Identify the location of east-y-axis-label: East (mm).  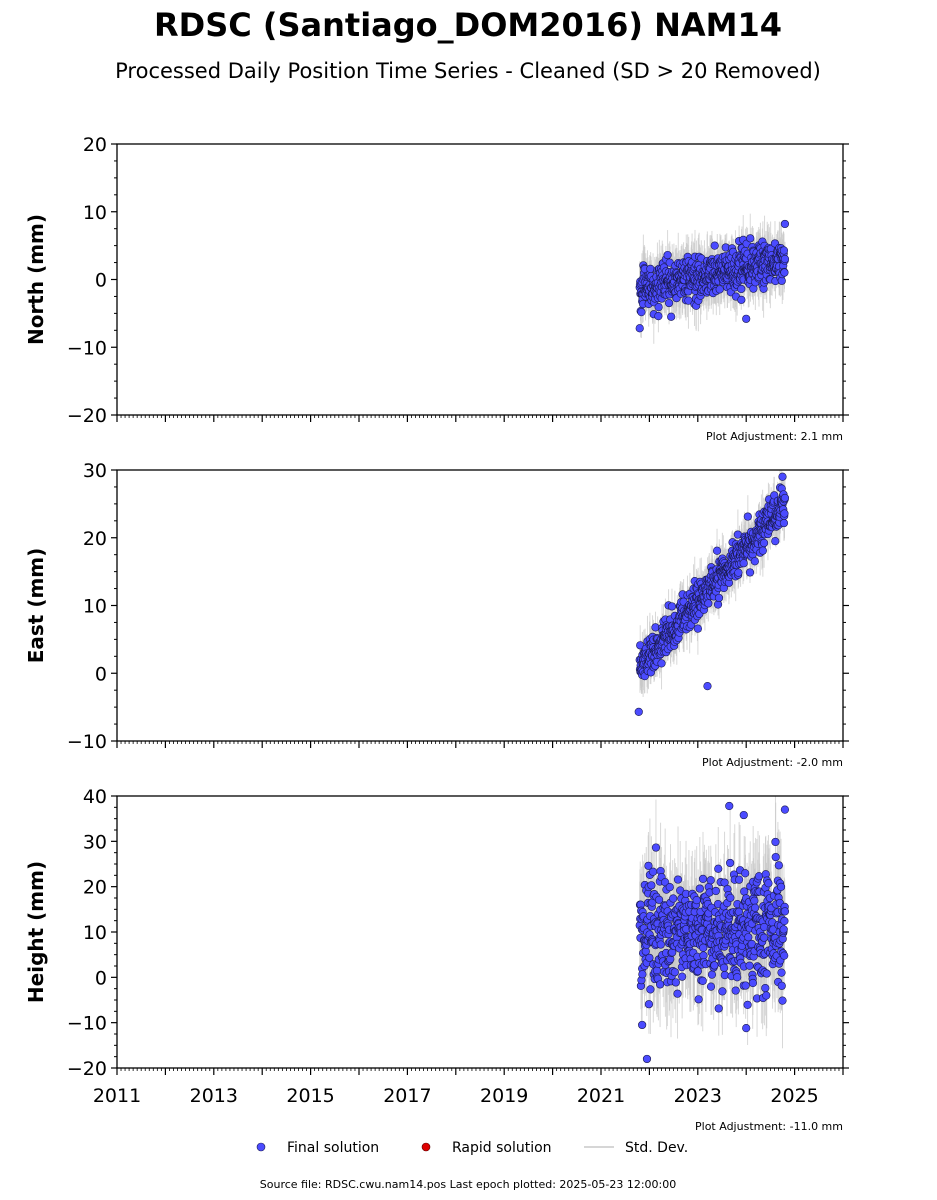
(36, 606).